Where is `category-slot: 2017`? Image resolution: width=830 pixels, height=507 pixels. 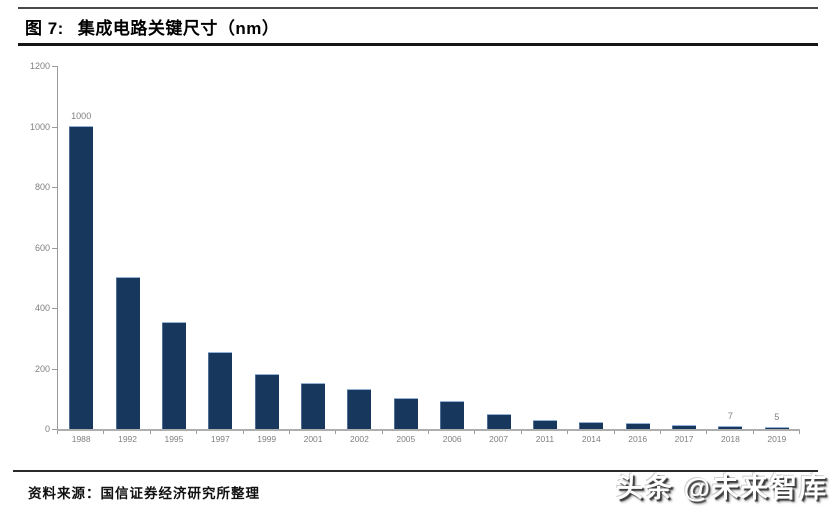
category-slot: 2017 is located at coordinates (684, 255).